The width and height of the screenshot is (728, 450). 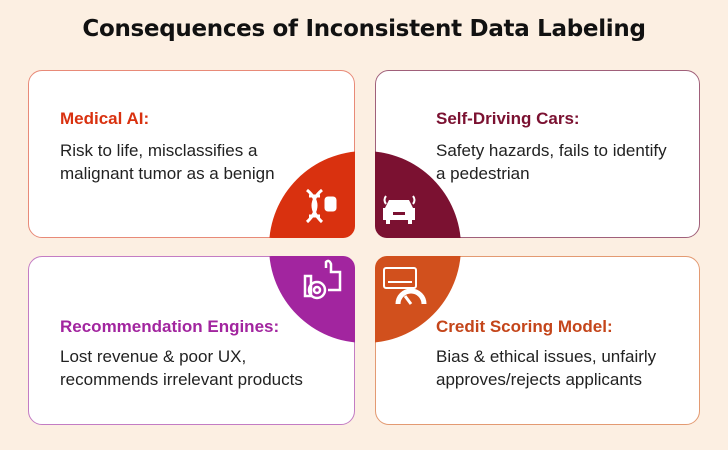 I want to click on quadrant-medical, so click(x=312, y=194).